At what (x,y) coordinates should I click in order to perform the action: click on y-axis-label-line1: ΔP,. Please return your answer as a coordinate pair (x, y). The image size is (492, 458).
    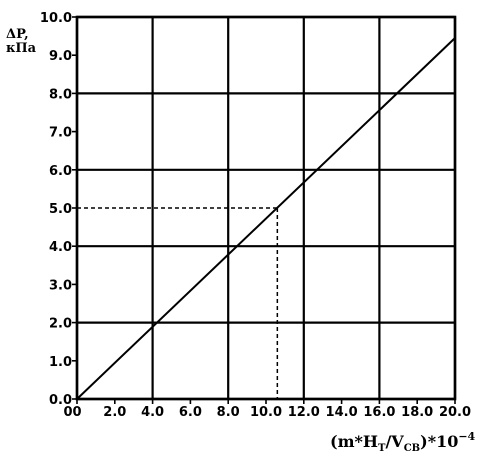
    Looking at the image, I should click on (17, 34).